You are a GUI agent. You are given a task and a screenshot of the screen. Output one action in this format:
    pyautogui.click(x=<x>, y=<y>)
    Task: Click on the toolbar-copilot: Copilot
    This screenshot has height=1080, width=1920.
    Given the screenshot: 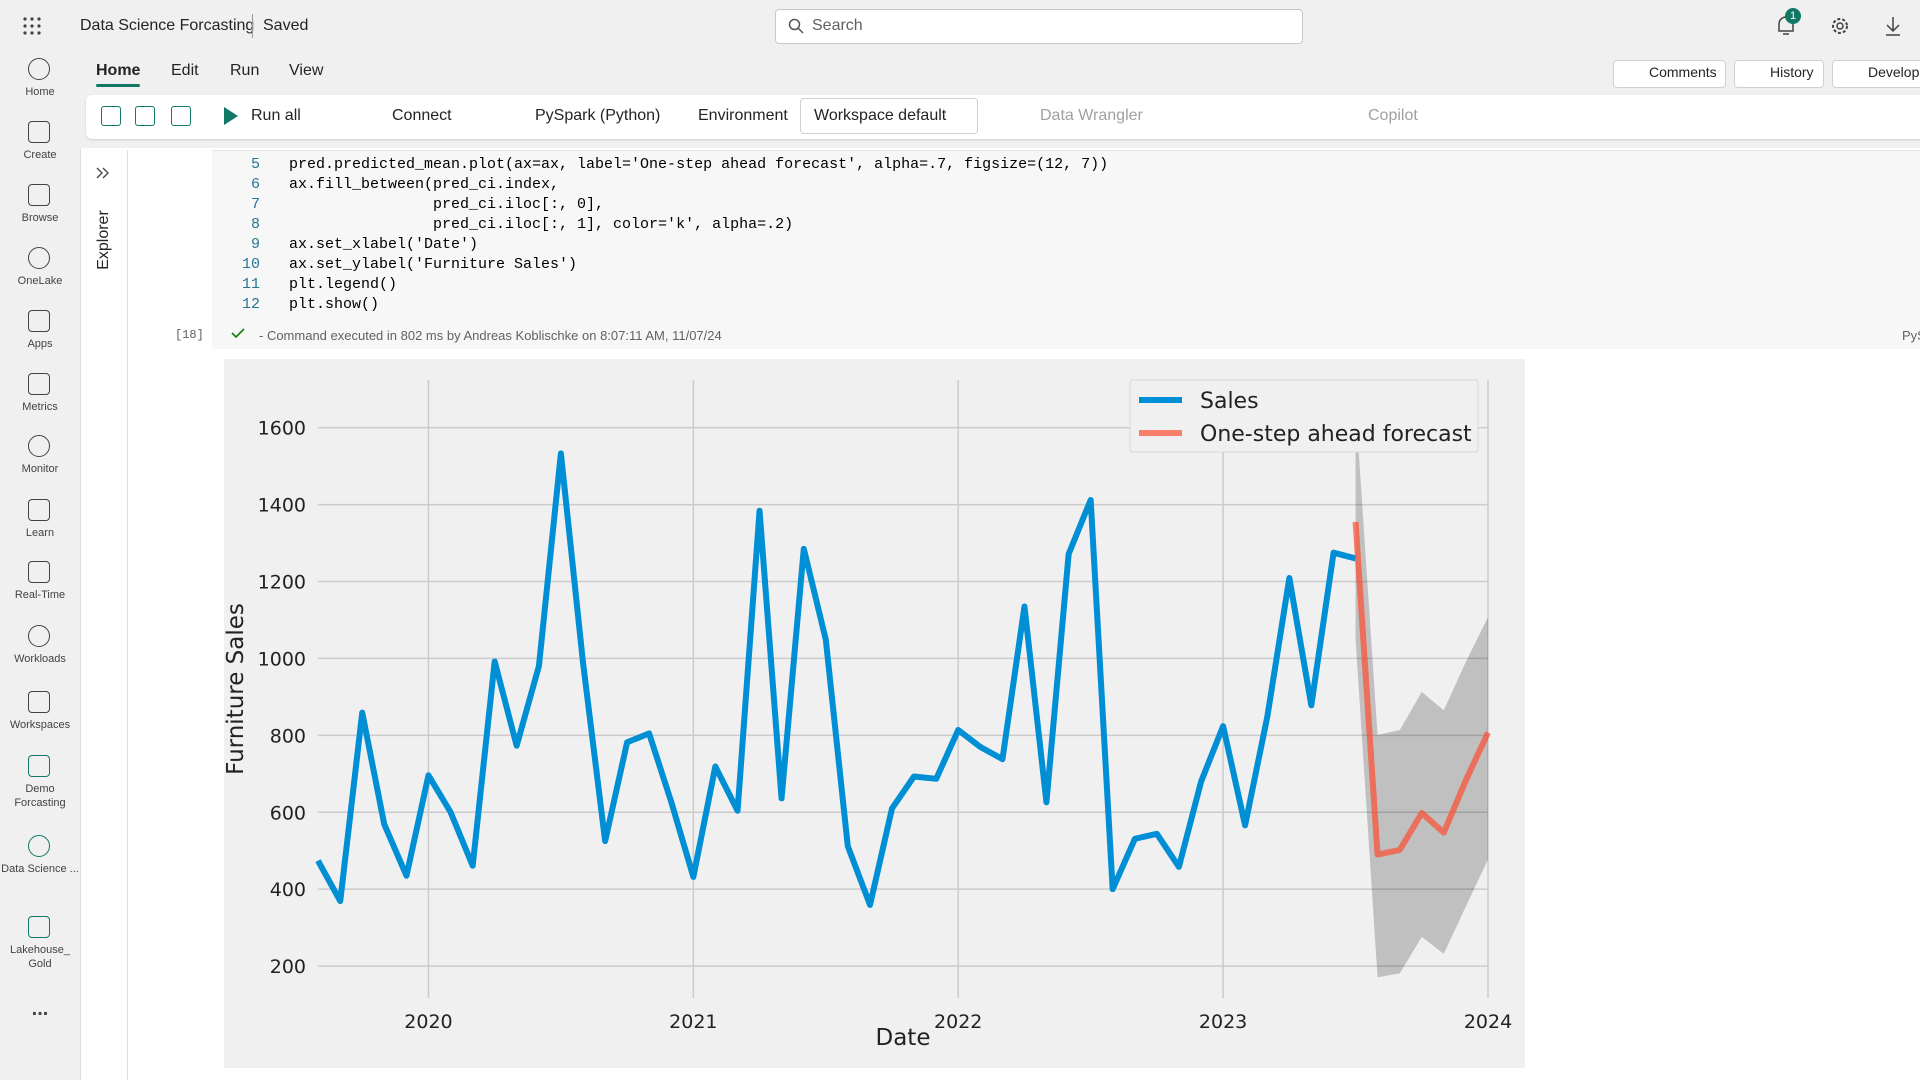 What is the action you would take?
    pyautogui.click(x=1393, y=116)
    